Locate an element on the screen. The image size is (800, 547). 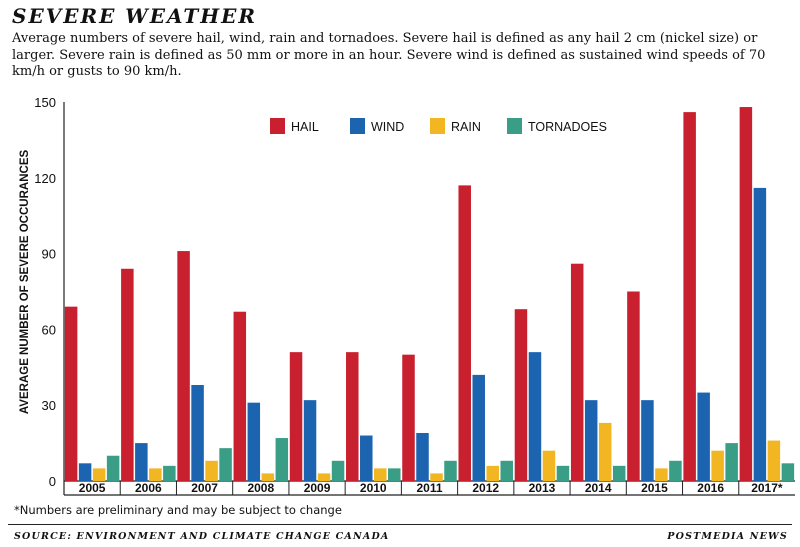
bar-tornadoes-2005 is located at coordinates (113, 468).